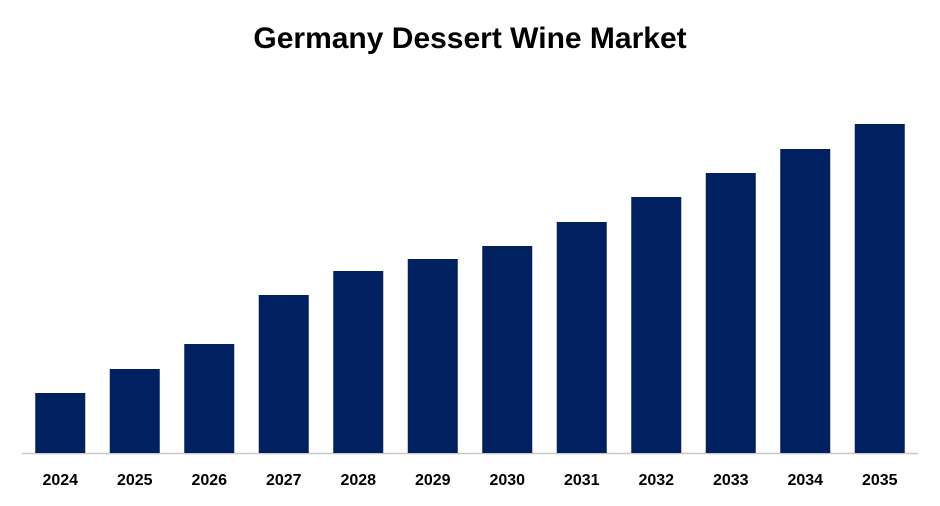 The width and height of the screenshot is (940, 506). What do you see at coordinates (60, 480) in the screenshot?
I see `x-tick-label: 2024` at bounding box center [60, 480].